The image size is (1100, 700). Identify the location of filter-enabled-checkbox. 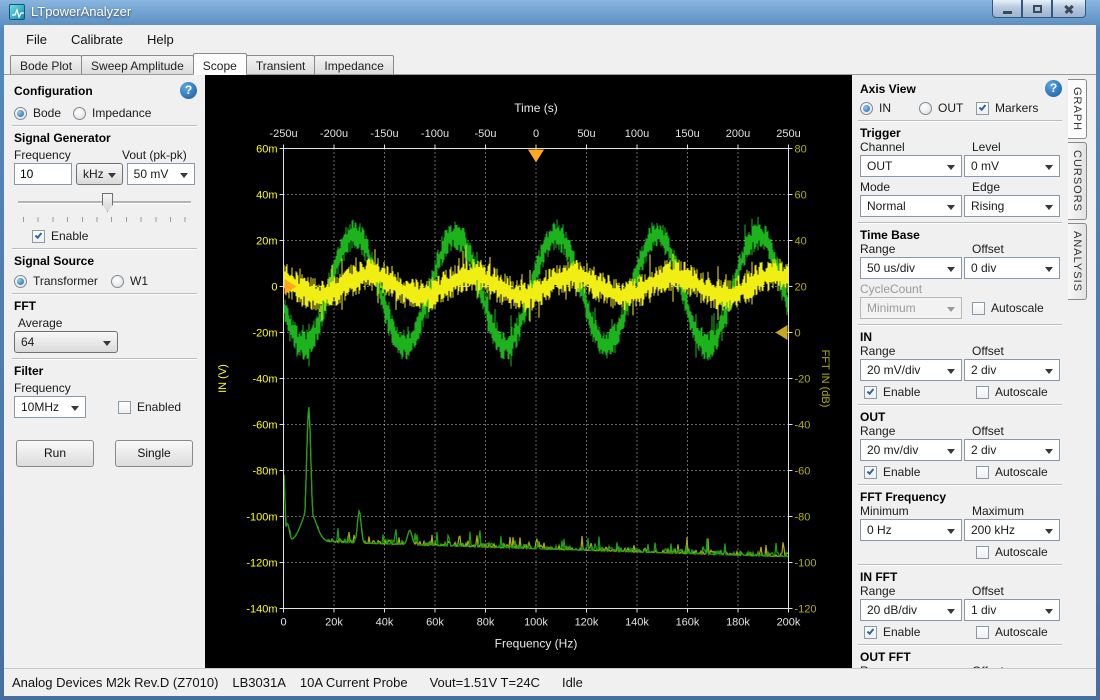
(124, 407).